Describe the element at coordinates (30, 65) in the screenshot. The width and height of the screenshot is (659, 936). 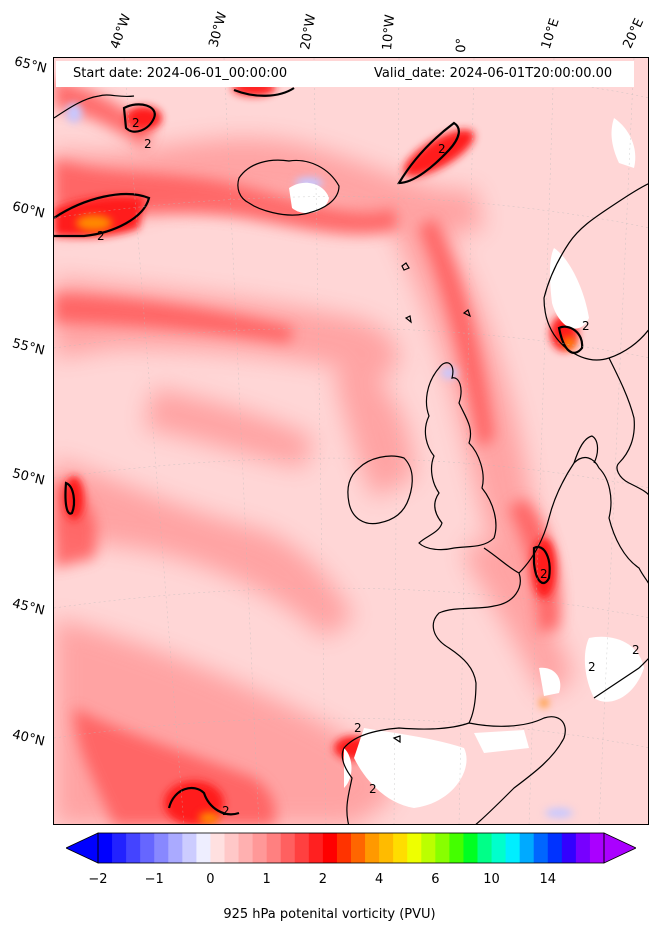
I see `lat-label-65n: 65°N` at that location.